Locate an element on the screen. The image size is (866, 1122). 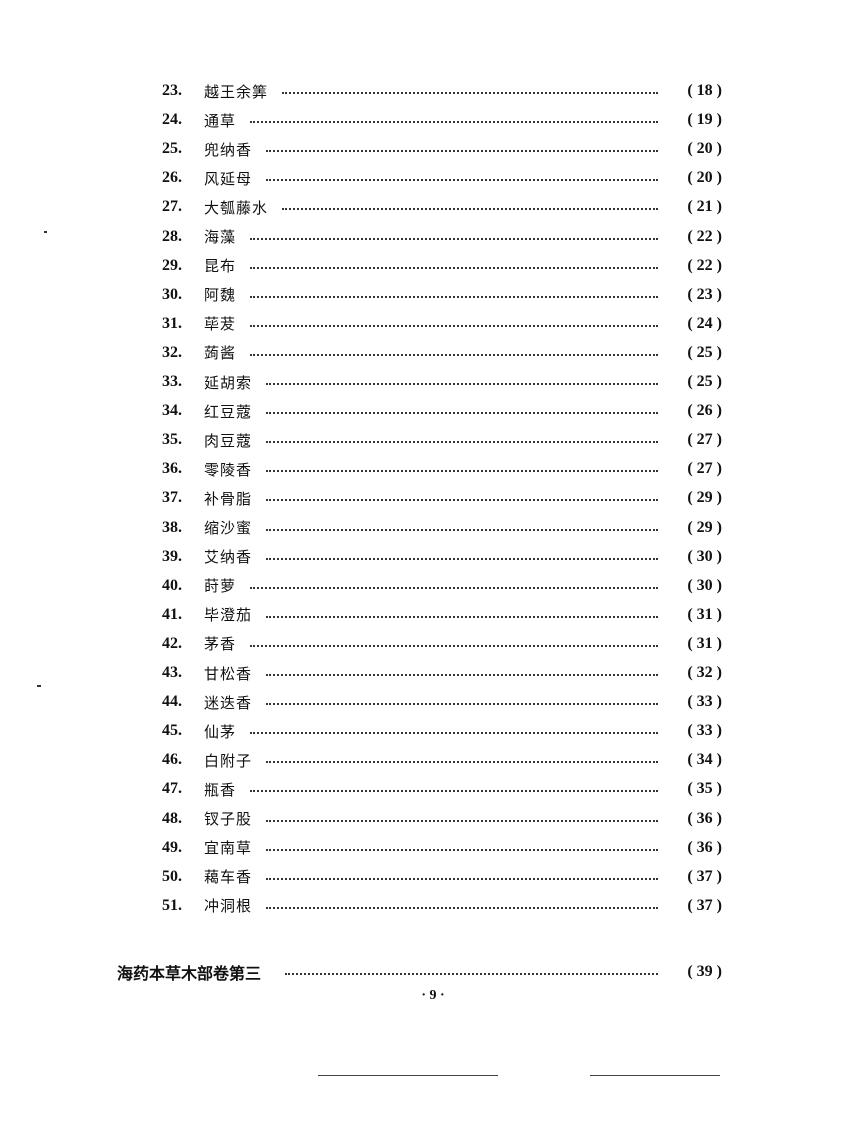
toc-entry: 43. 甘松香 ( 32 ) is located at coordinates (442, 673).